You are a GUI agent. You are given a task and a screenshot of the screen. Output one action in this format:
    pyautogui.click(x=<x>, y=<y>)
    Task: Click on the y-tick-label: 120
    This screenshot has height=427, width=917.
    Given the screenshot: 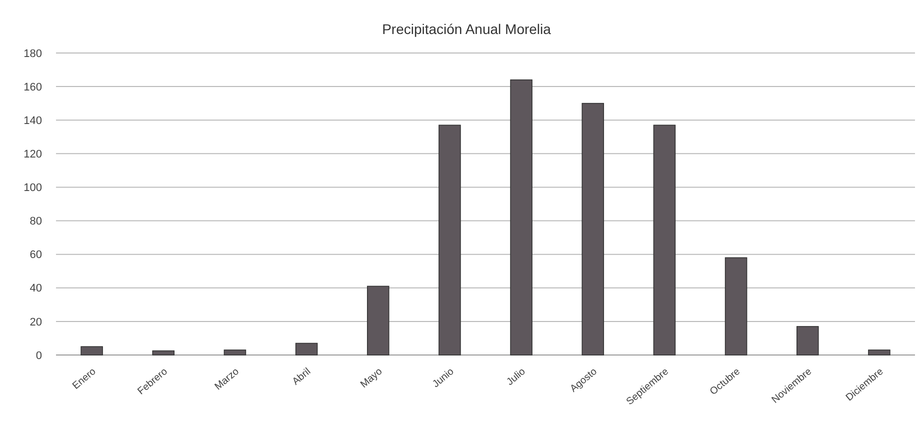 What is the action you would take?
    pyautogui.click(x=33, y=154)
    